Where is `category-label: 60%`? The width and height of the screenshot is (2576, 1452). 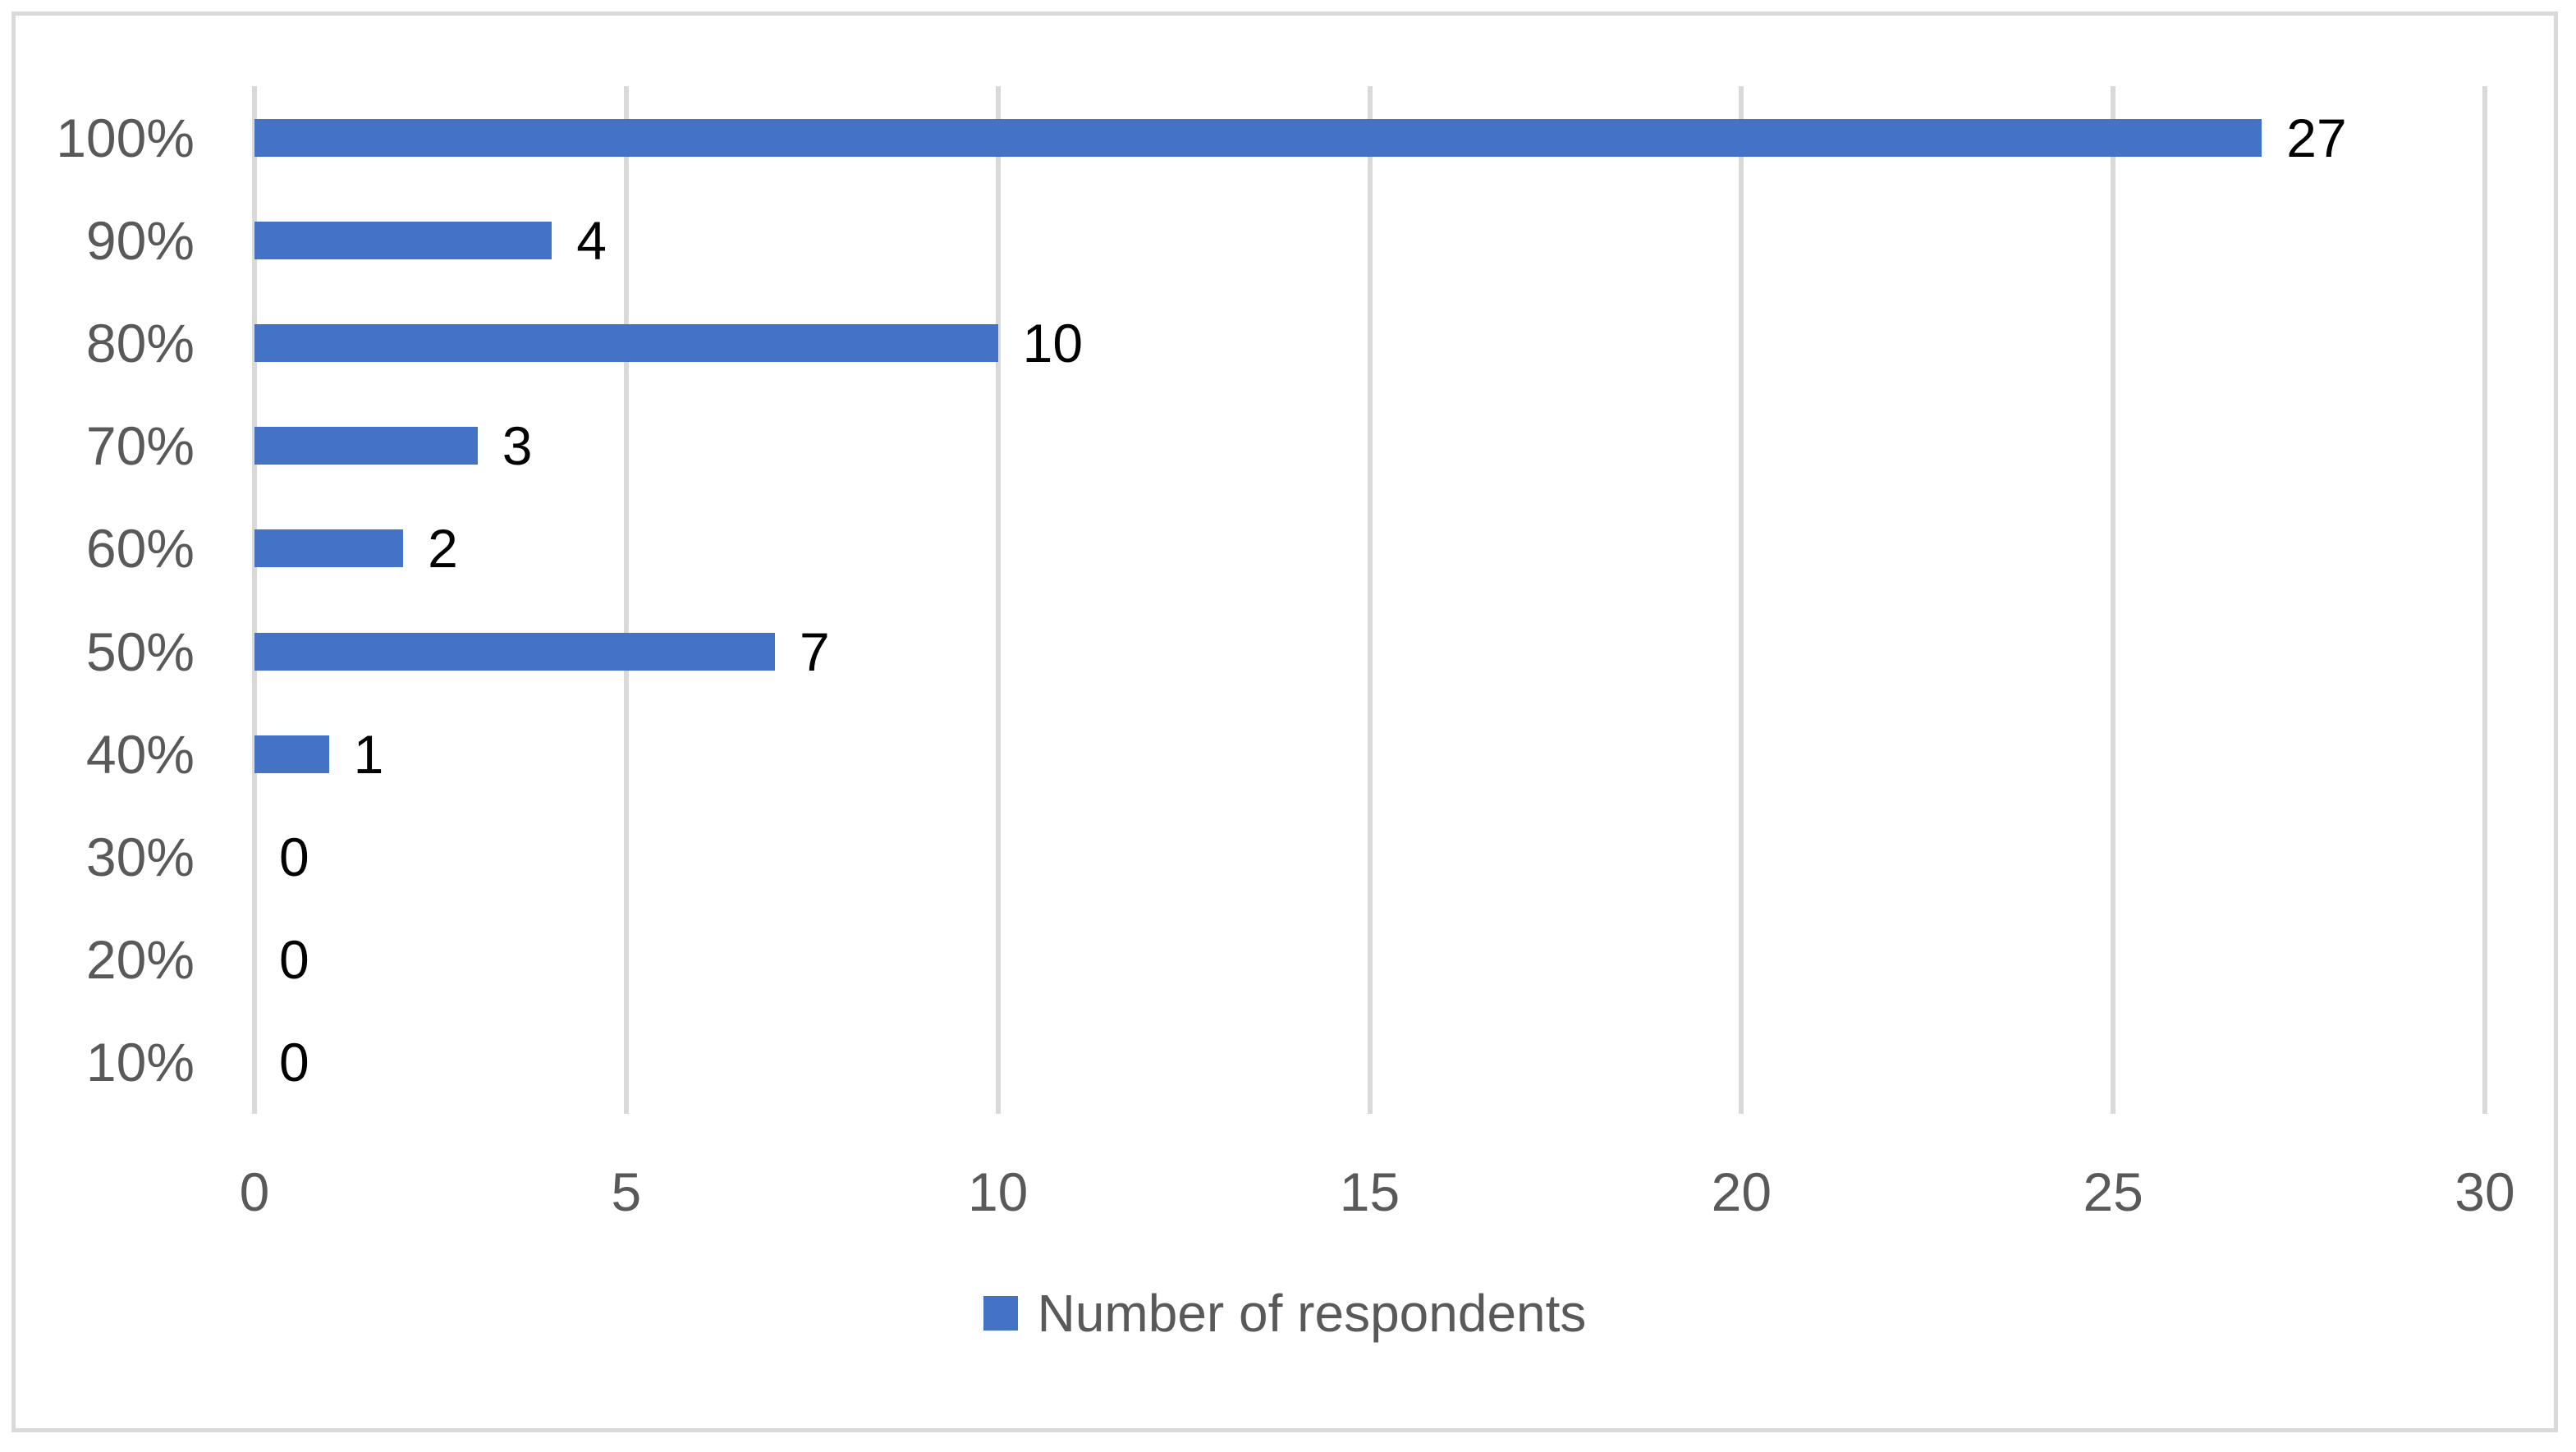 category-label: 60% is located at coordinates (140, 548).